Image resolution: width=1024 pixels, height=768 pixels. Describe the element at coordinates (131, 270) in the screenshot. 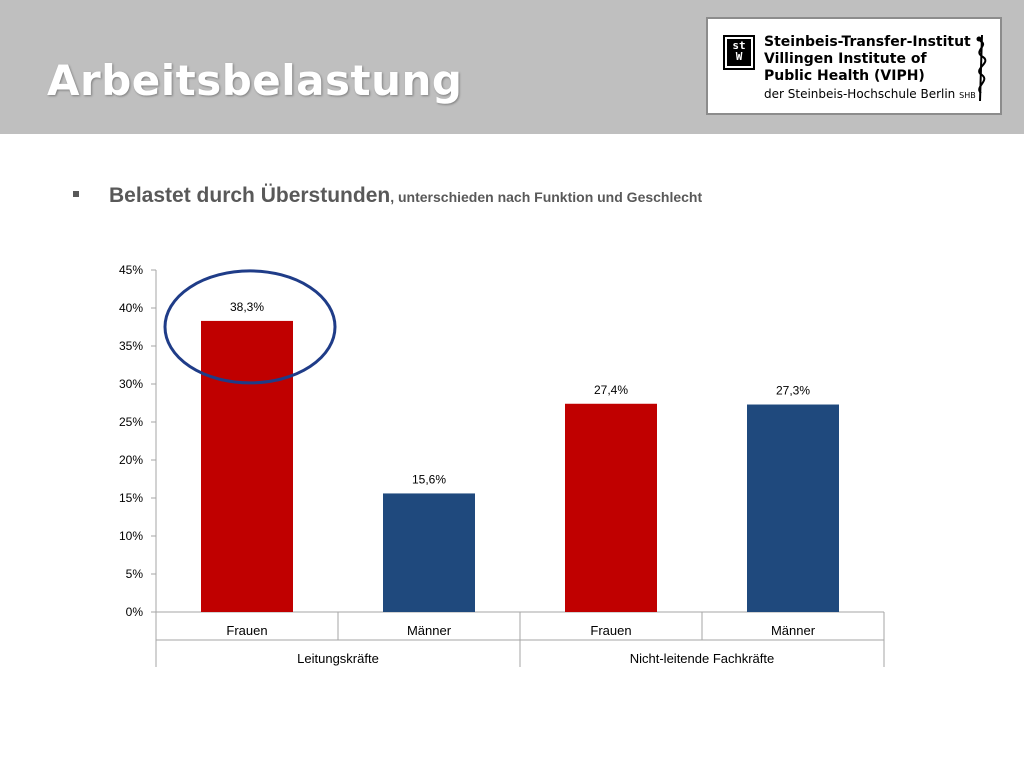

I see `y-tick-label: 45%` at that location.